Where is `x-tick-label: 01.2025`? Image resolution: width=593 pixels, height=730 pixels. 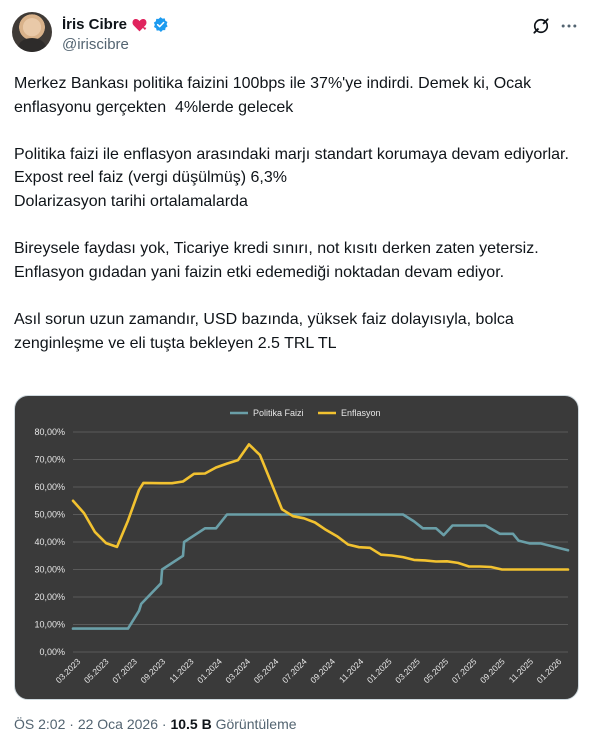 x-tick-label: 01.2025 is located at coordinates (379, 670).